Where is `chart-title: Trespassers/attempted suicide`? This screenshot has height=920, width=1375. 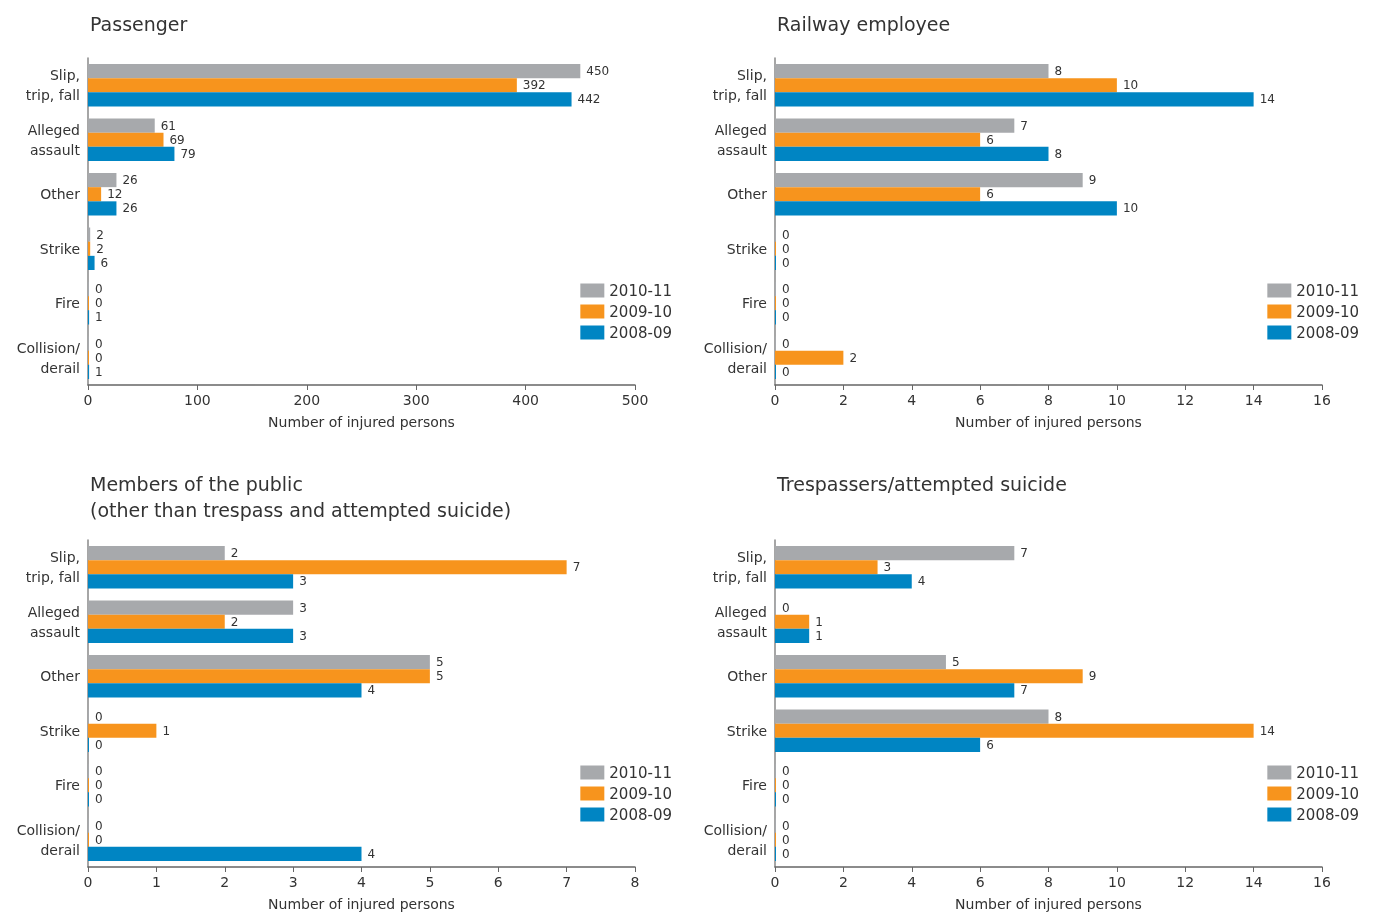 chart-title: Trespassers/attempted suicide is located at coordinates (921, 484).